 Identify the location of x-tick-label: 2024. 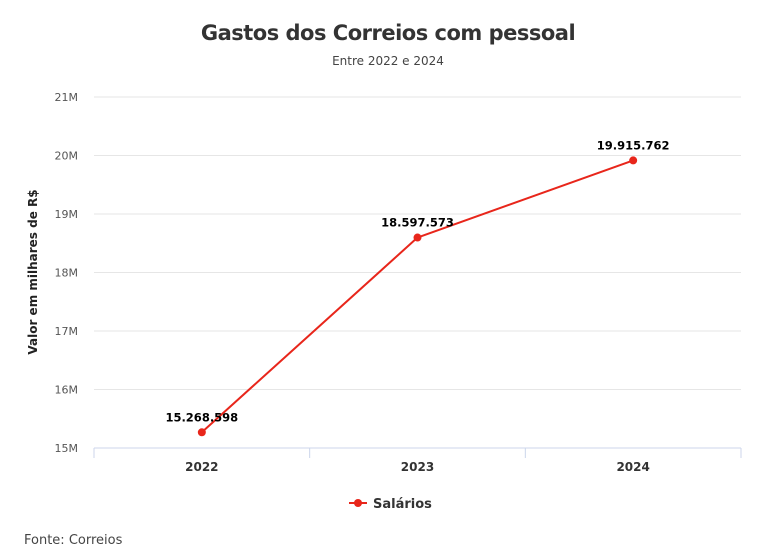
(632, 467).